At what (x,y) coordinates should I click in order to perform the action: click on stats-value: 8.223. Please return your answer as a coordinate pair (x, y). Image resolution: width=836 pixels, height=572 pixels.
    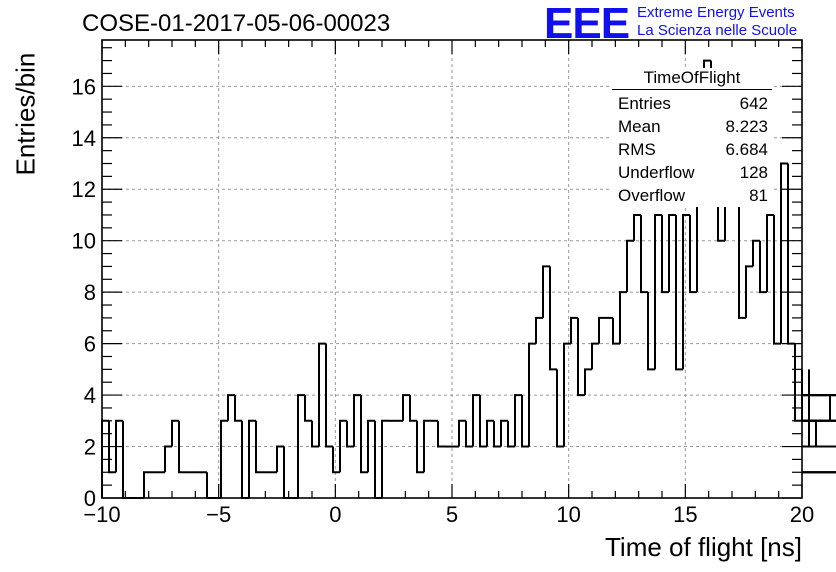
    Looking at the image, I should click on (746, 126).